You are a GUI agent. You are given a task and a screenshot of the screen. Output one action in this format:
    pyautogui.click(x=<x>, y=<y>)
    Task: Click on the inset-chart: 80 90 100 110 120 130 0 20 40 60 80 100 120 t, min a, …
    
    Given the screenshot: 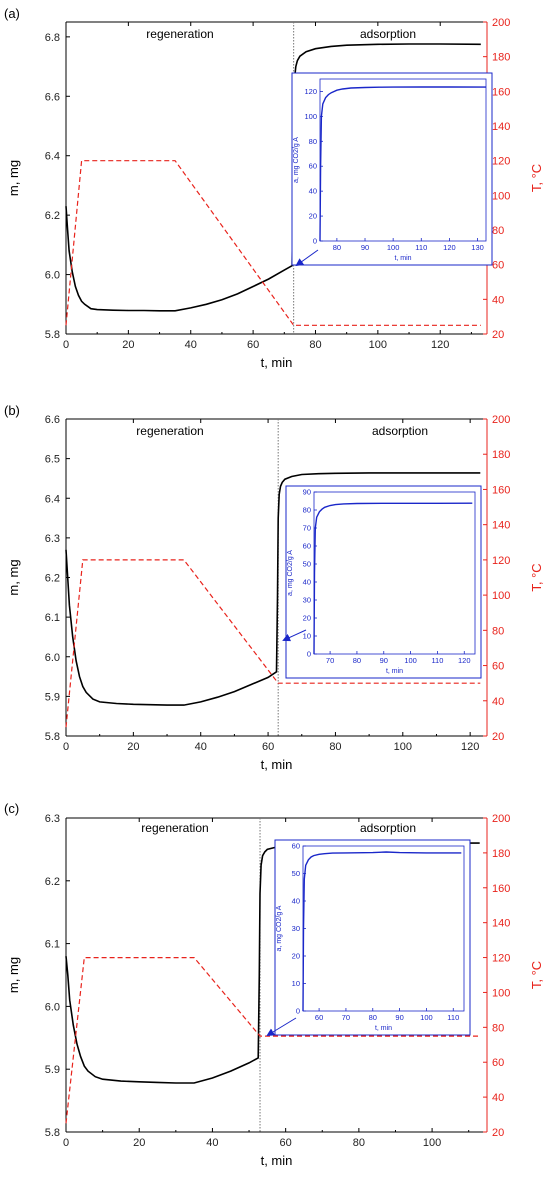 What is the action you would take?
    pyautogui.click(x=392, y=169)
    